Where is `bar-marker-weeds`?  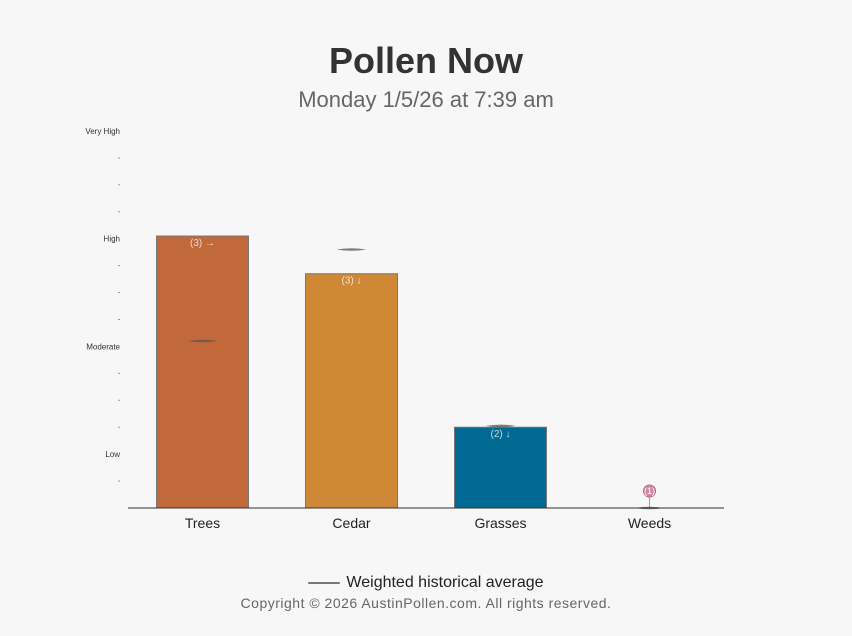
bar-marker-weeds is located at coordinates (649, 491).